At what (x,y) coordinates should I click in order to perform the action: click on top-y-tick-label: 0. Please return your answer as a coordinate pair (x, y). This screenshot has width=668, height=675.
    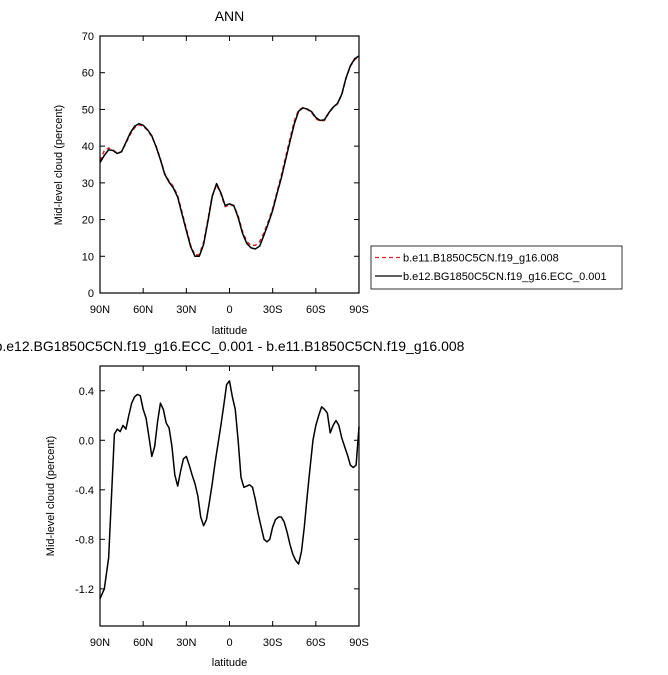
    Looking at the image, I should click on (91, 294).